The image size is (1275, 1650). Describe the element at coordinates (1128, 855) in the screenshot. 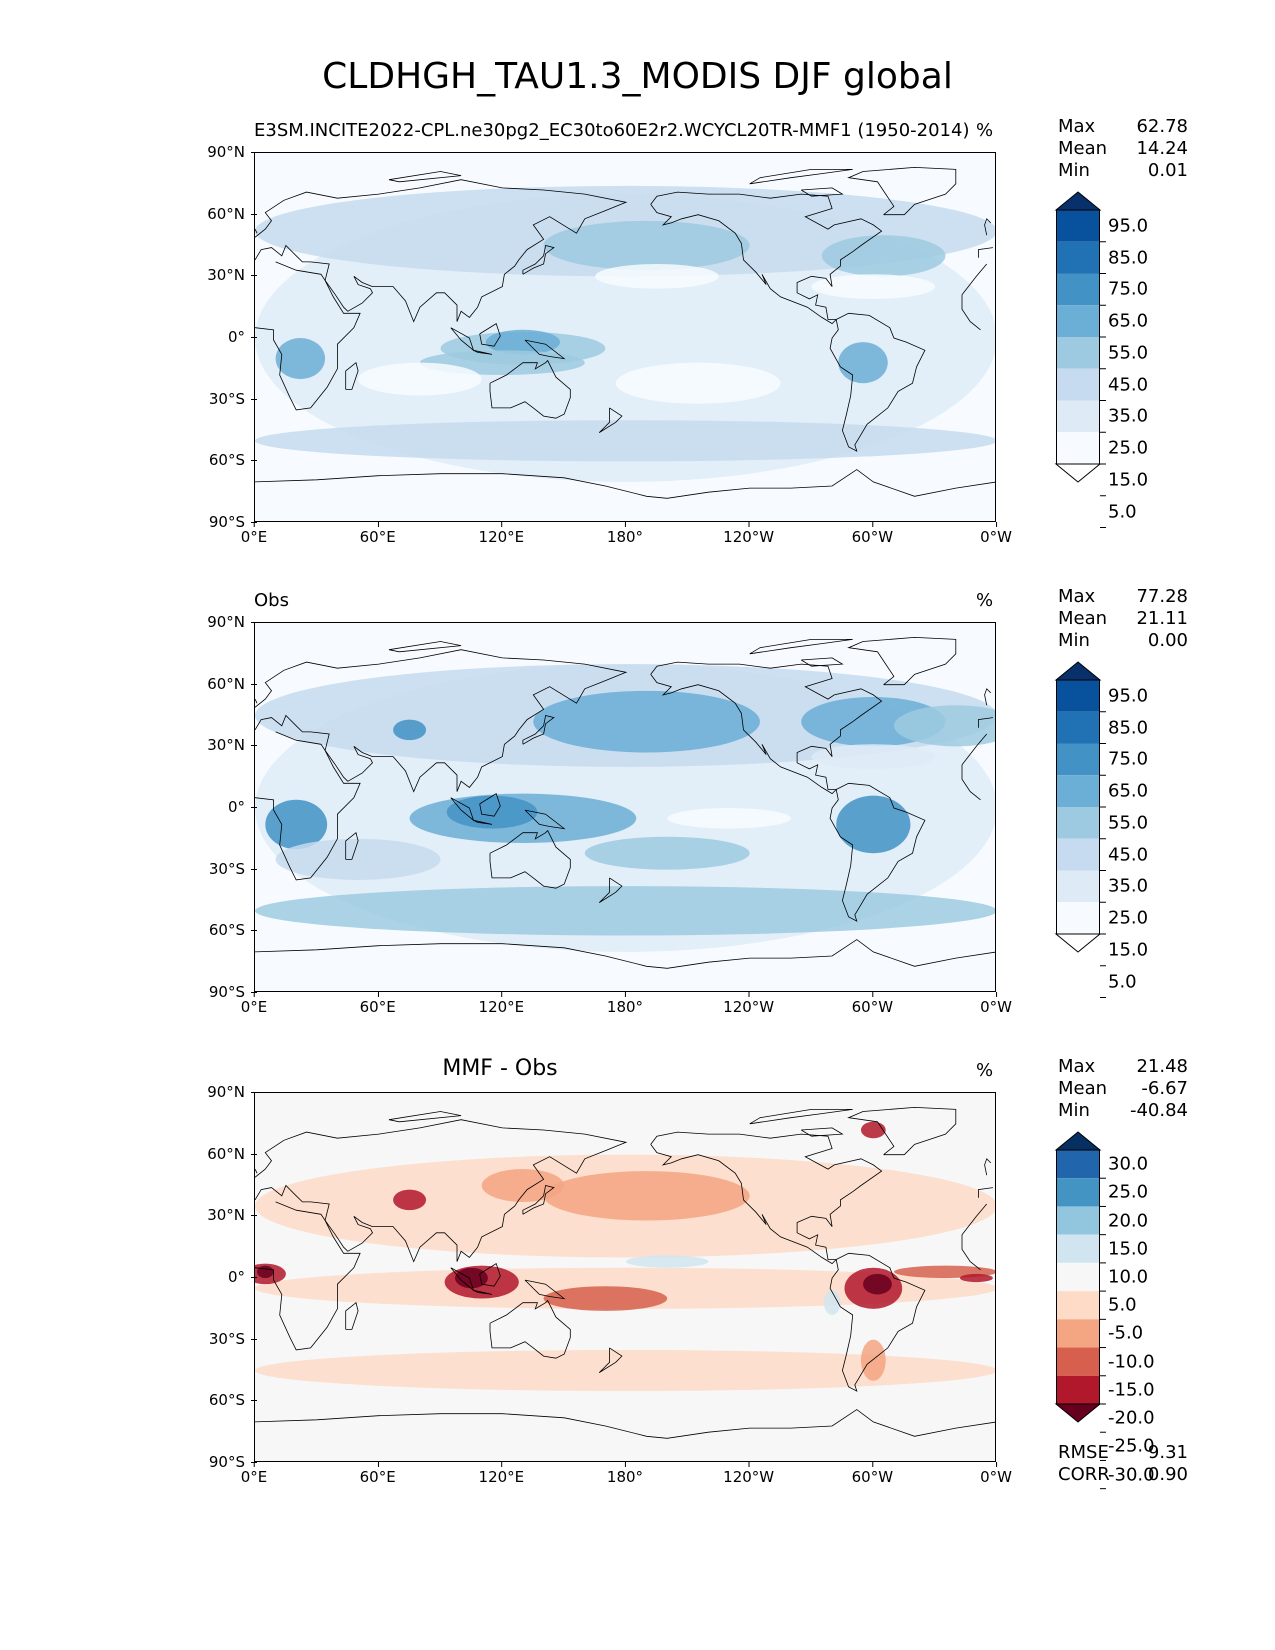

I see `colorbar-label: 45.0` at that location.